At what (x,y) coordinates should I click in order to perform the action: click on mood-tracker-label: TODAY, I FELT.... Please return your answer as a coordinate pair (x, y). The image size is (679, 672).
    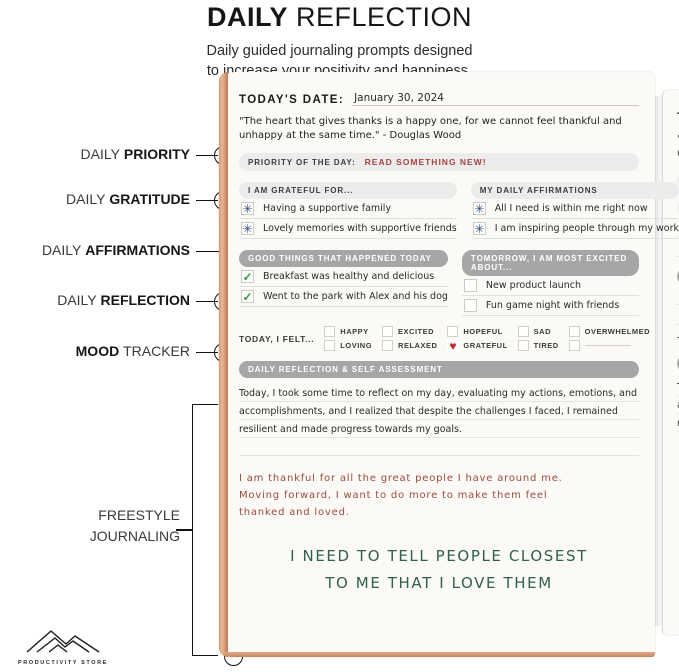
    Looking at the image, I should click on (277, 338).